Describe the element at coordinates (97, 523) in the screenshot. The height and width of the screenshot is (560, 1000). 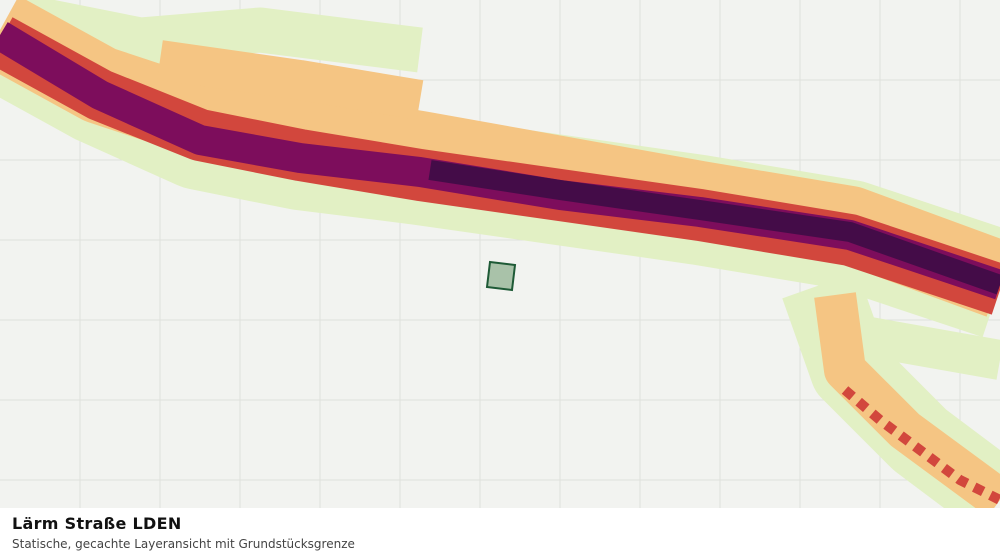
I see `map-title: Lärm Straße LDEN` at that location.